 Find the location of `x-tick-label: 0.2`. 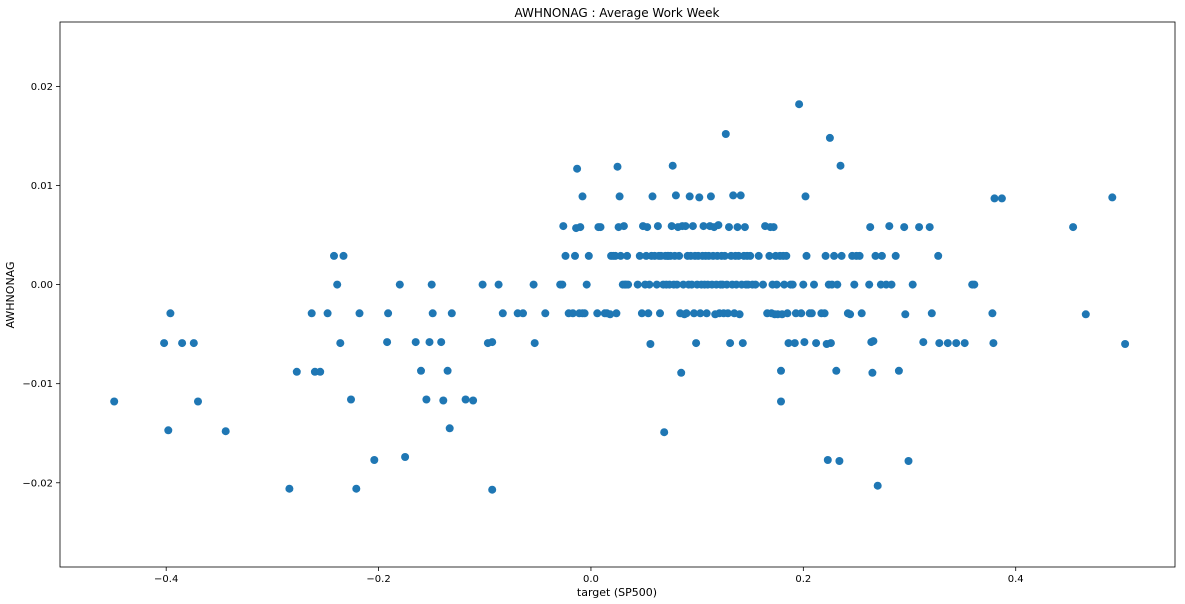

x-tick-label: 0.2 is located at coordinates (803, 579).